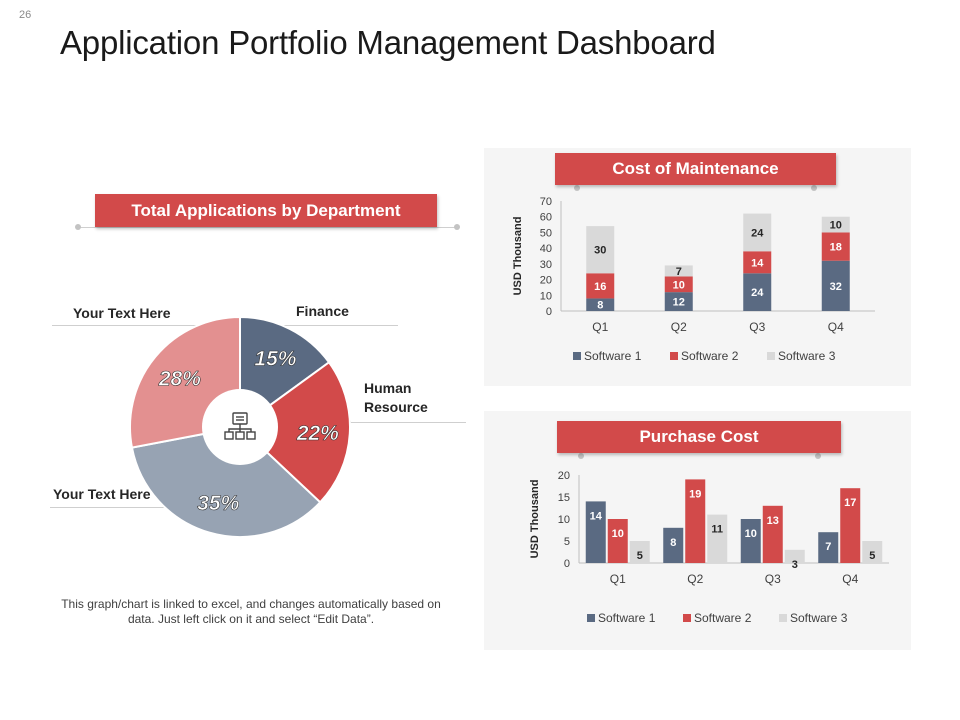 This screenshot has height=720, width=960. Describe the element at coordinates (695, 169) in the screenshot. I see `maintenance-chart-title: Cost of Maintenance` at that location.